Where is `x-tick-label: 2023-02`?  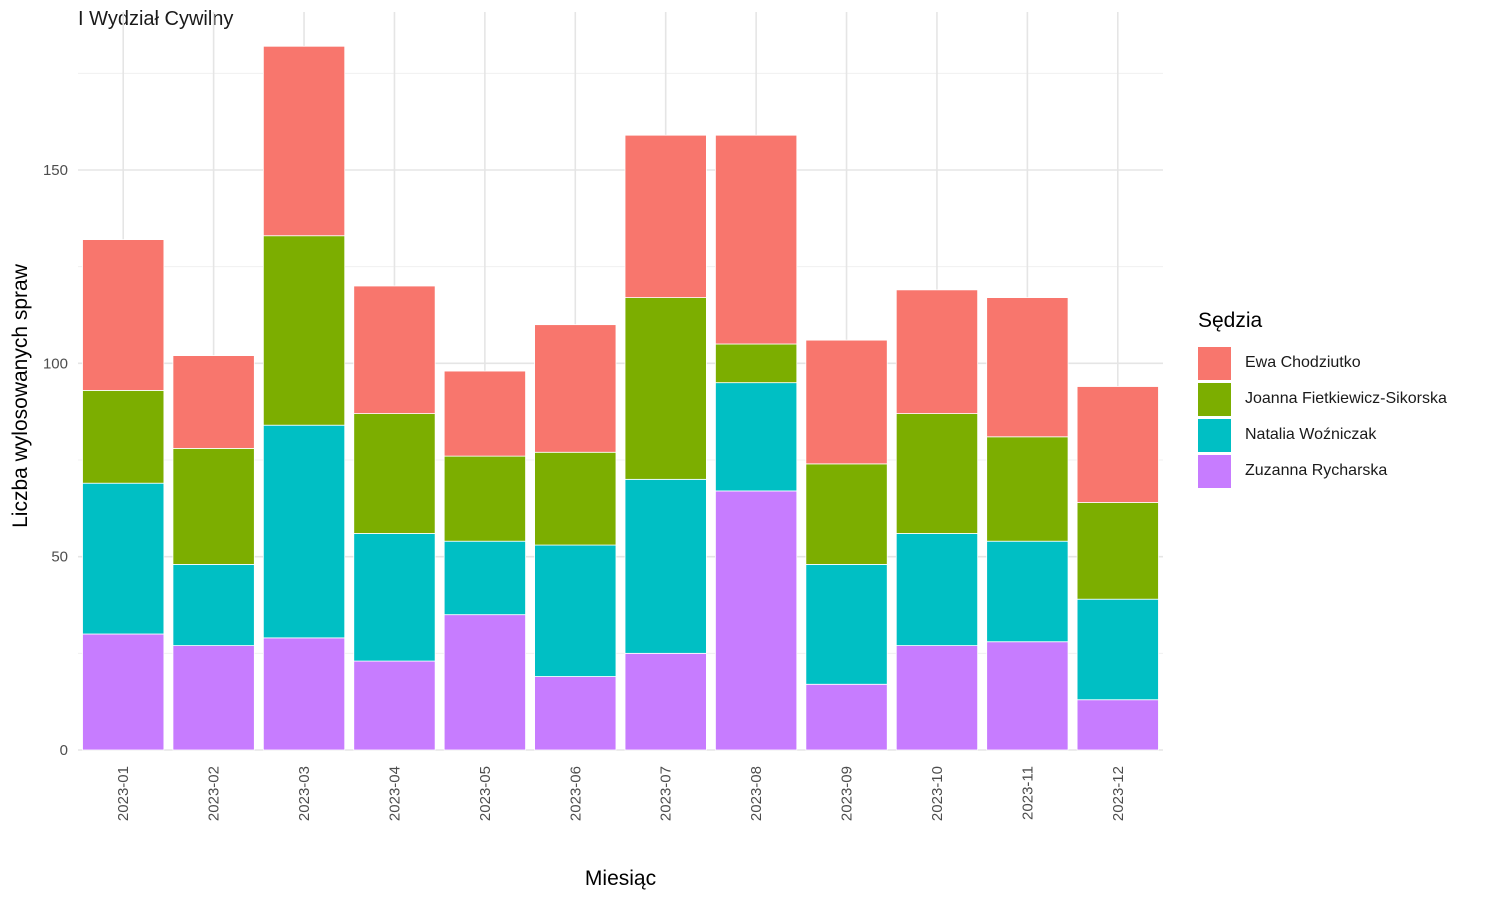
x-tick-label: 2023-02 is located at coordinates (214, 793).